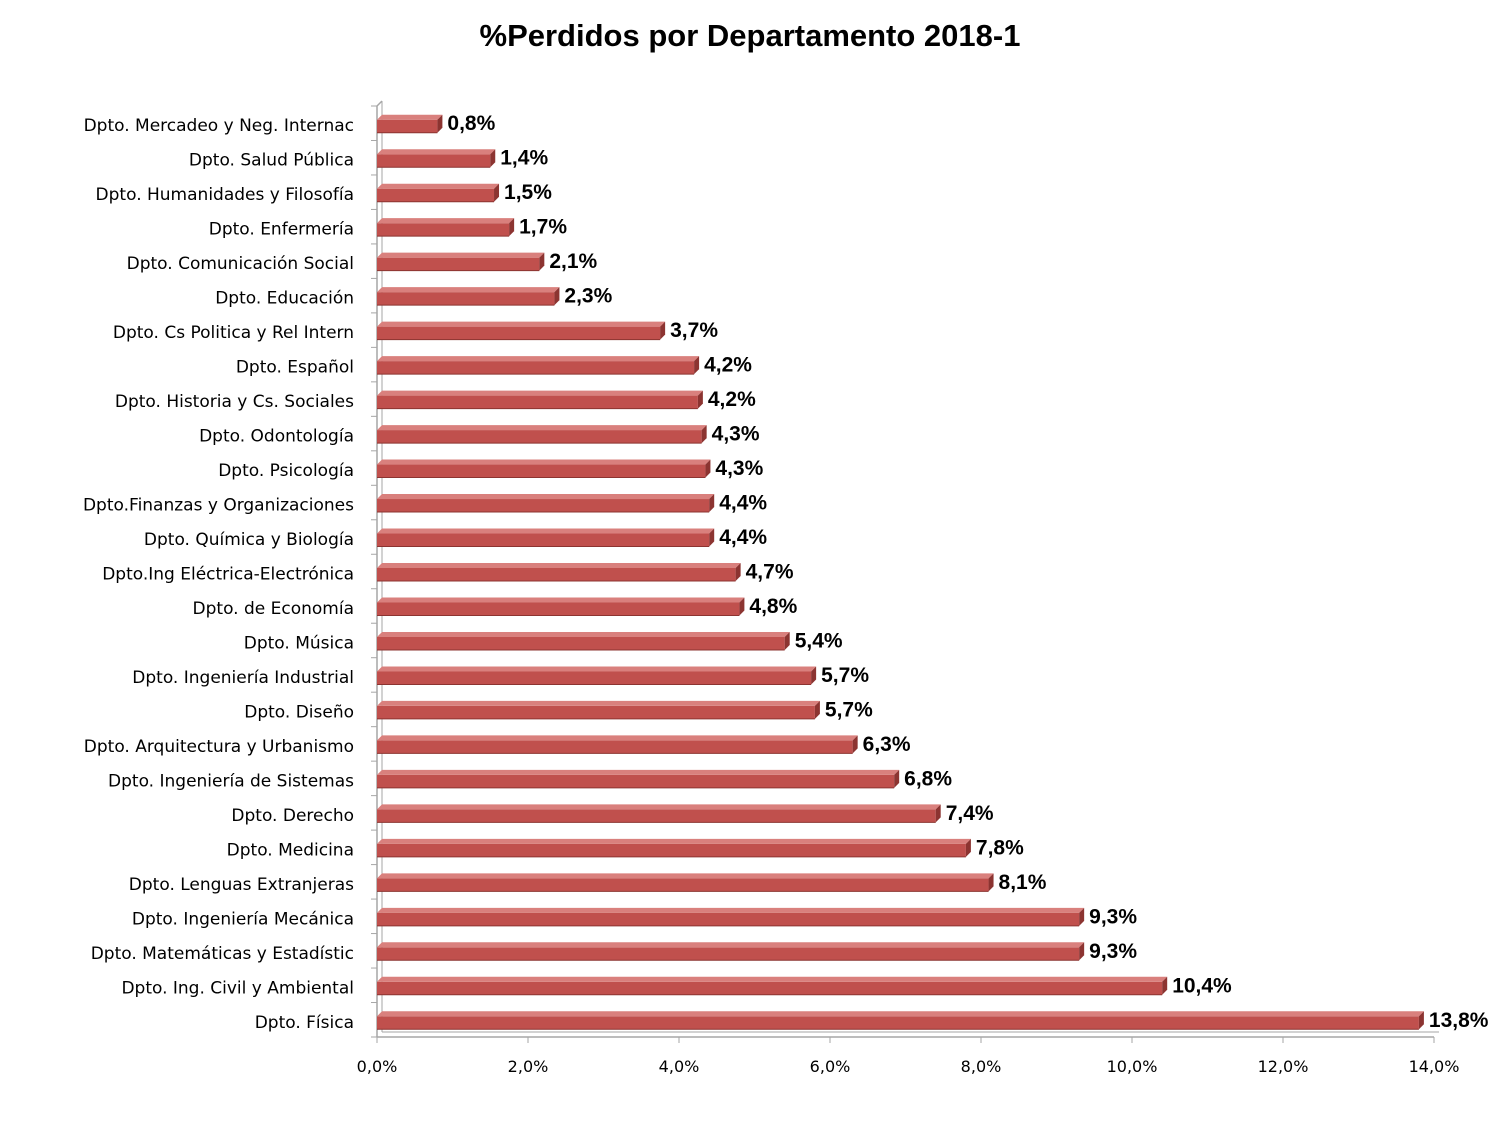  What do you see at coordinates (243, 919) in the screenshot?
I see `category-label: Dpto. Ingeniería Mecánica` at bounding box center [243, 919].